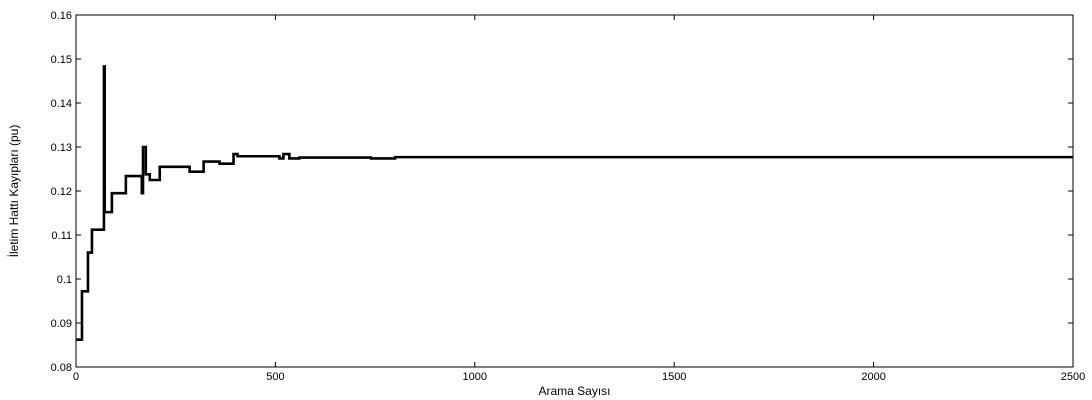 The image size is (1092, 400). What do you see at coordinates (275, 377) in the screenshot?
I see `x-tick-label: 500` at bounding box center [275, 377].